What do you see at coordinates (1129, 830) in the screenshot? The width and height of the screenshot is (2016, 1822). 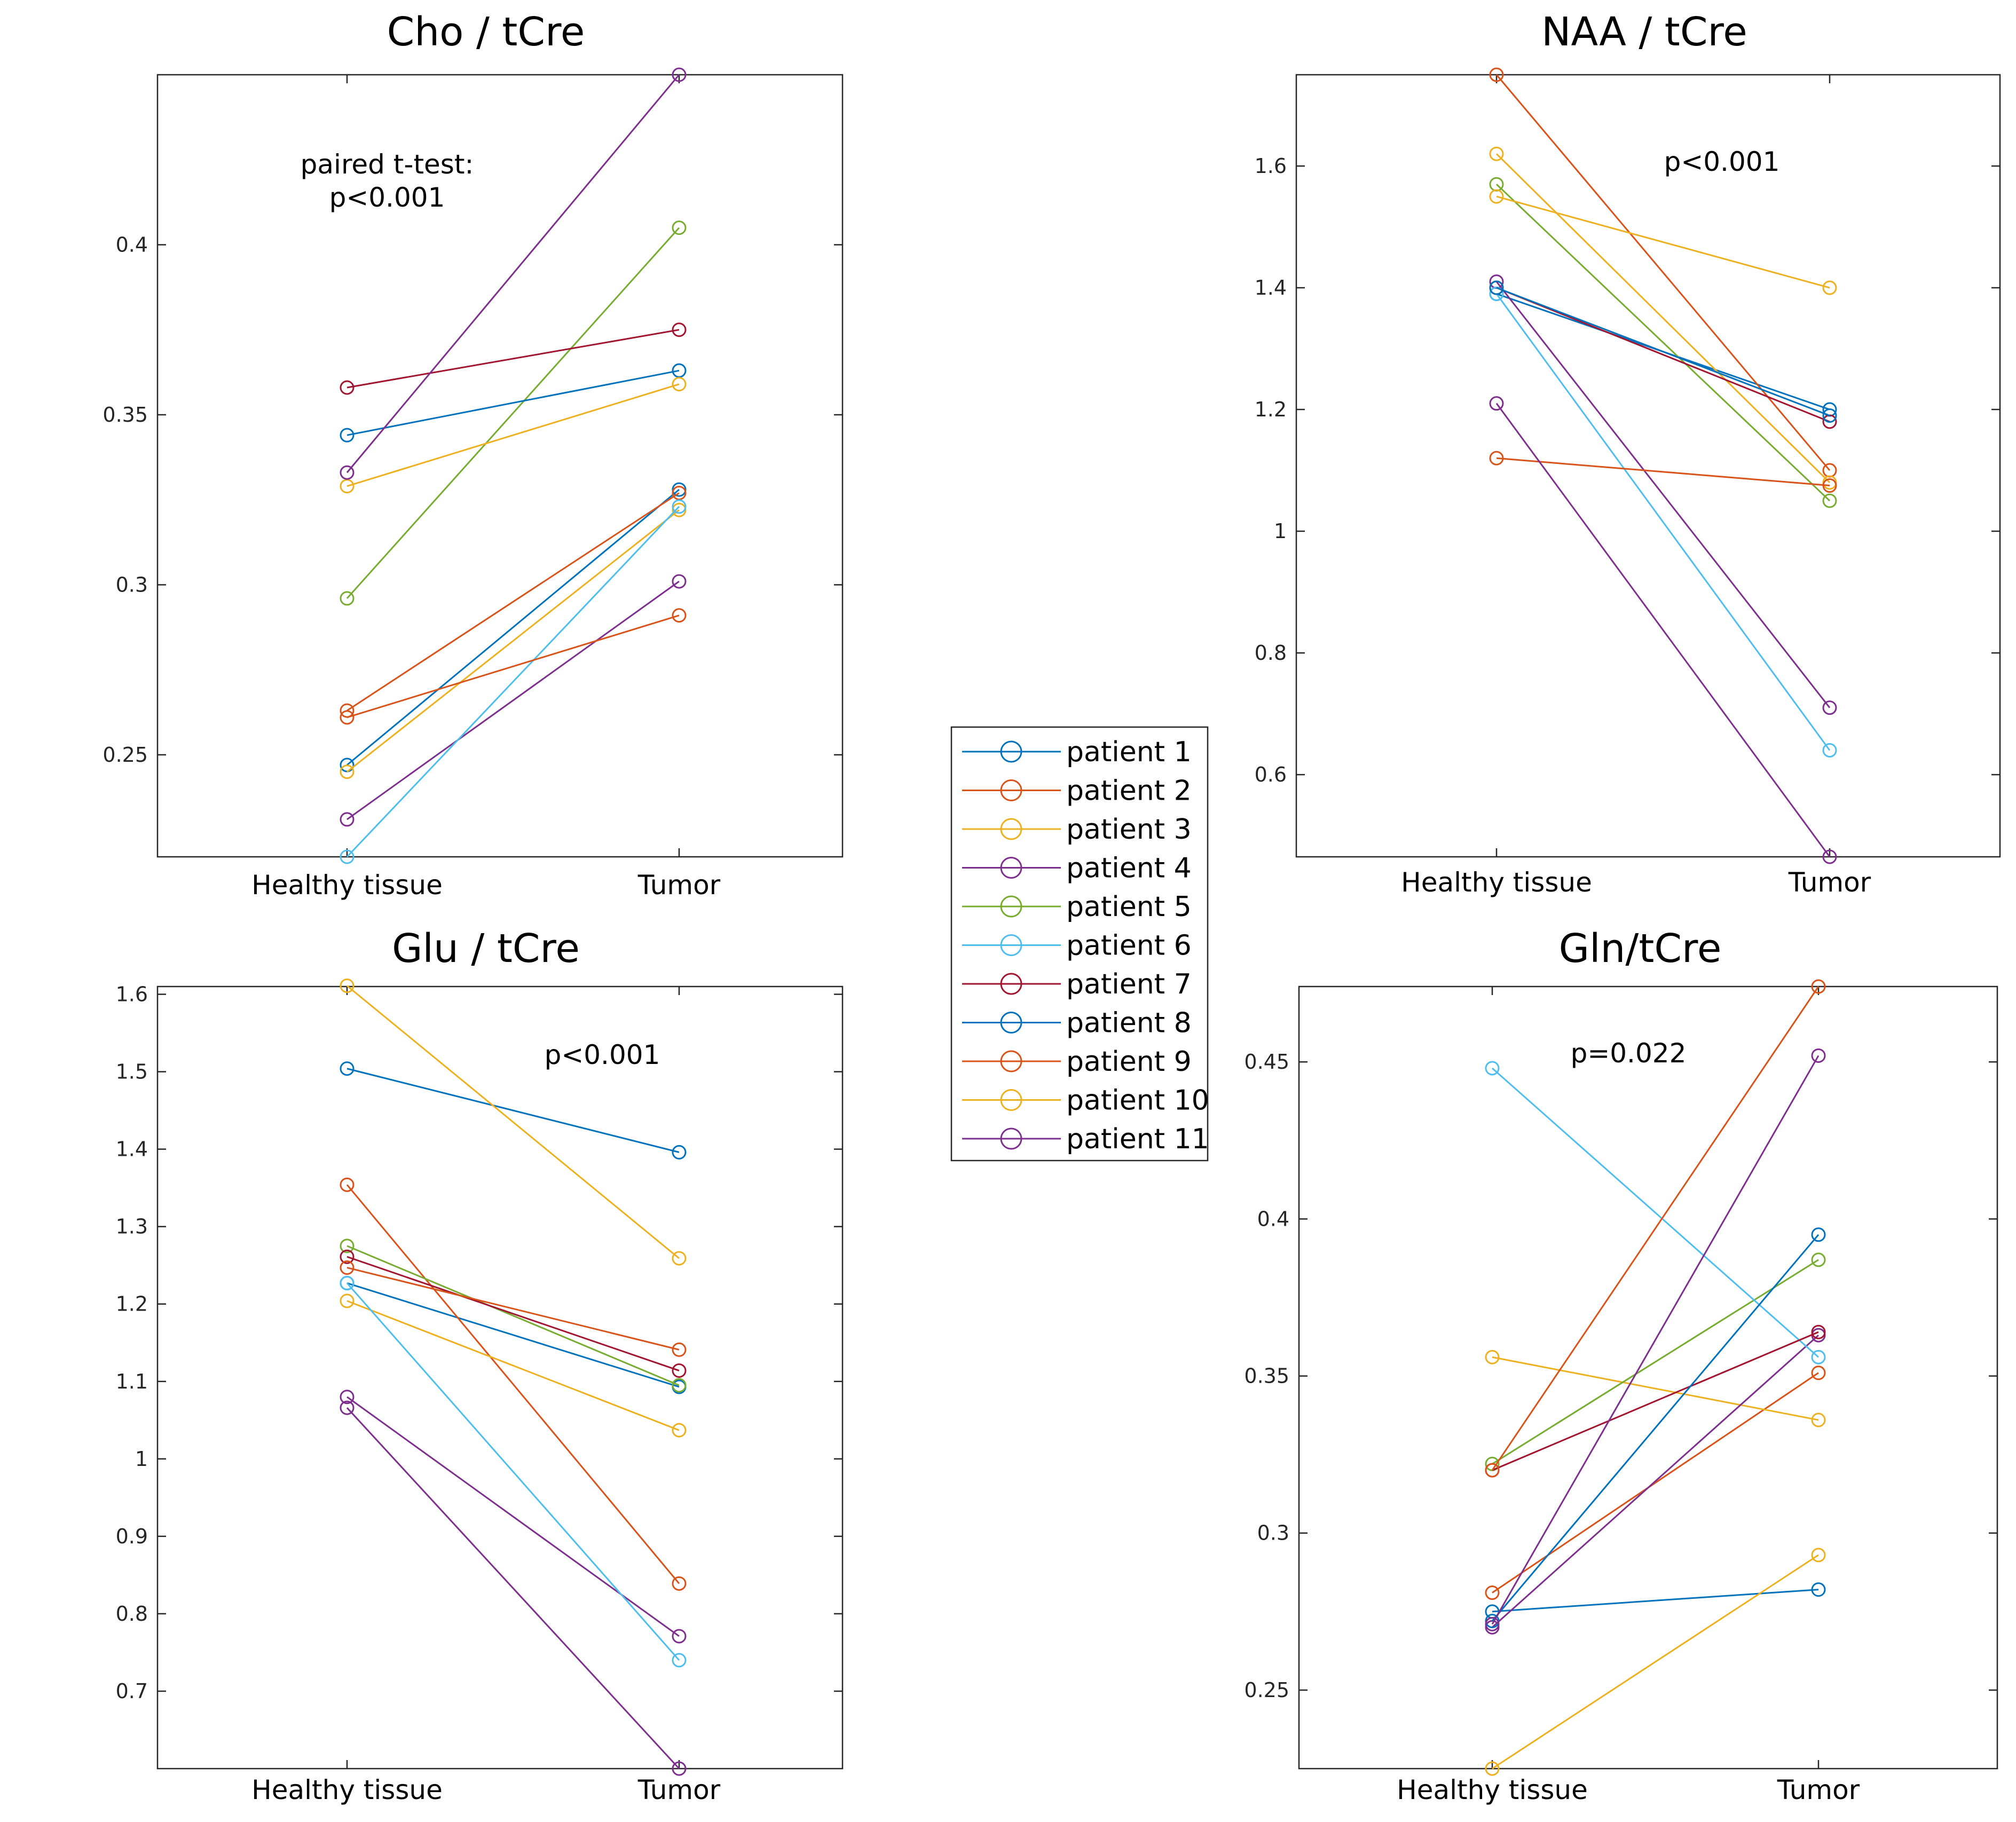 I see `legend-entry-label: patient 3` at bounding box center [1129, 830].